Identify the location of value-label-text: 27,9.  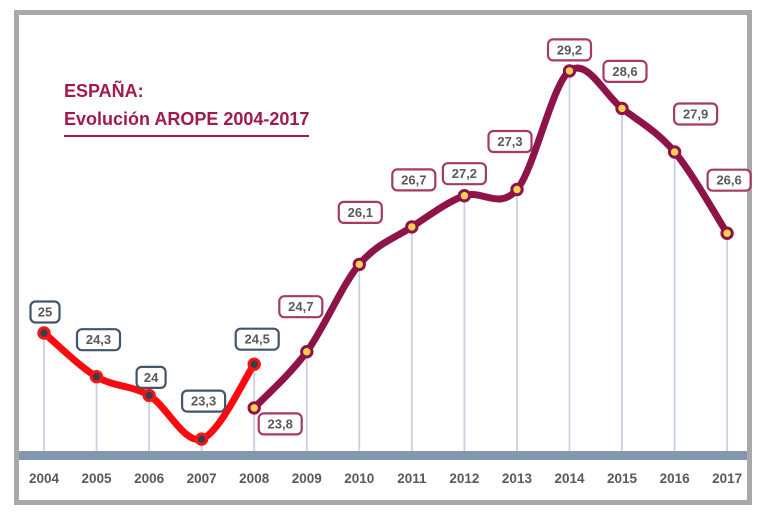
(695, 114).